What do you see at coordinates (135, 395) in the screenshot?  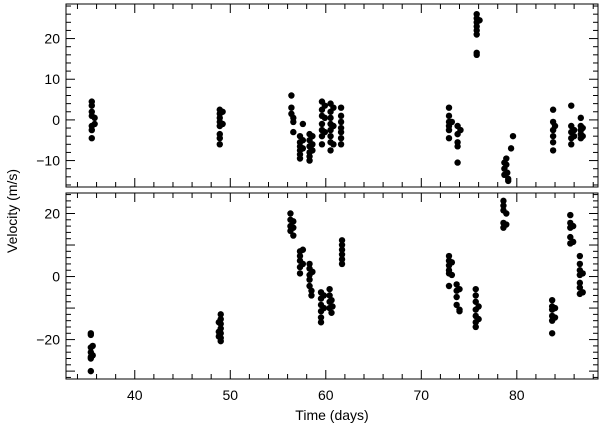 I see `x-tick-label: 40` at bounding box center [135, 395].